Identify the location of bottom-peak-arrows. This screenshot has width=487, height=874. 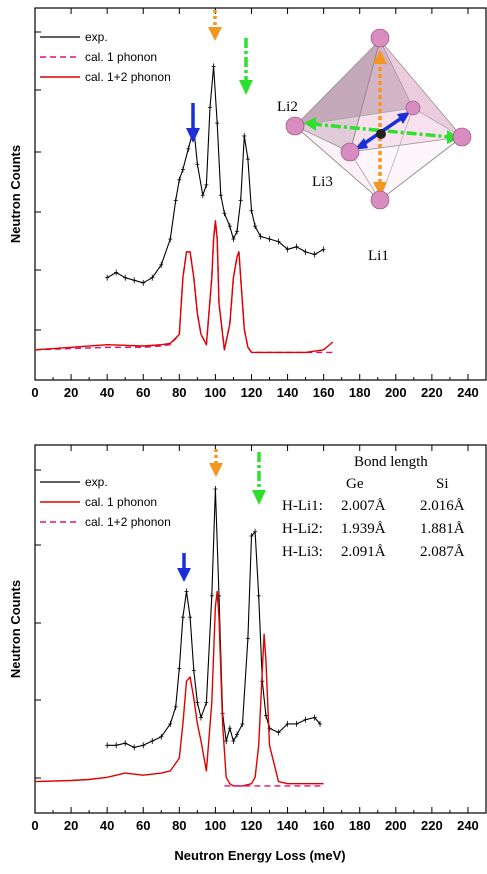
(221, 515).